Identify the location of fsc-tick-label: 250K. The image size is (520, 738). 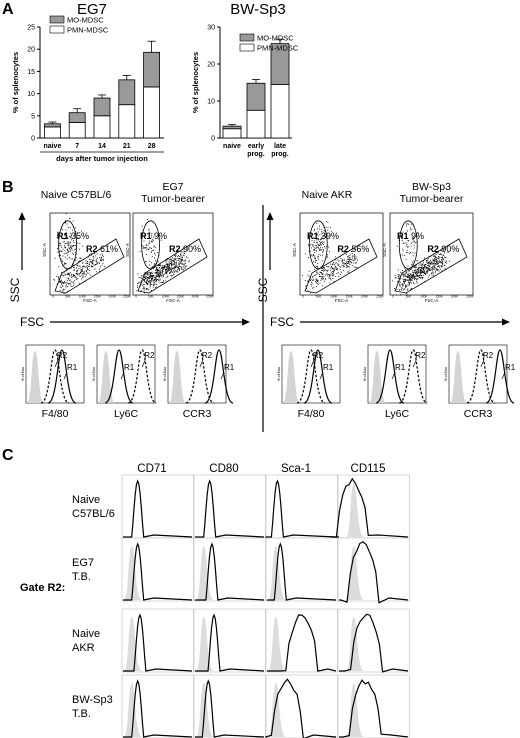
(470, 297).